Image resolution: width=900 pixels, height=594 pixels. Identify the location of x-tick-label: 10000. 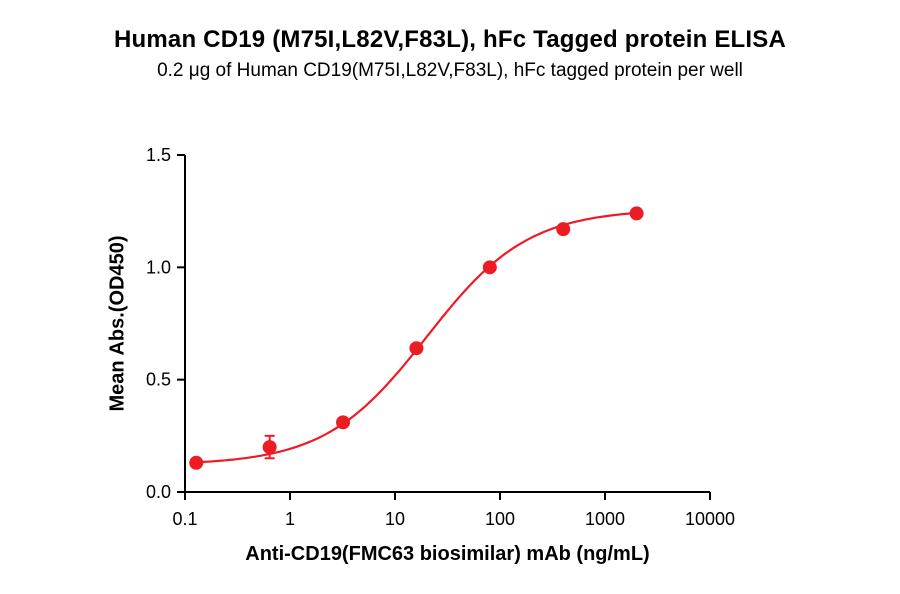
(710, 519).